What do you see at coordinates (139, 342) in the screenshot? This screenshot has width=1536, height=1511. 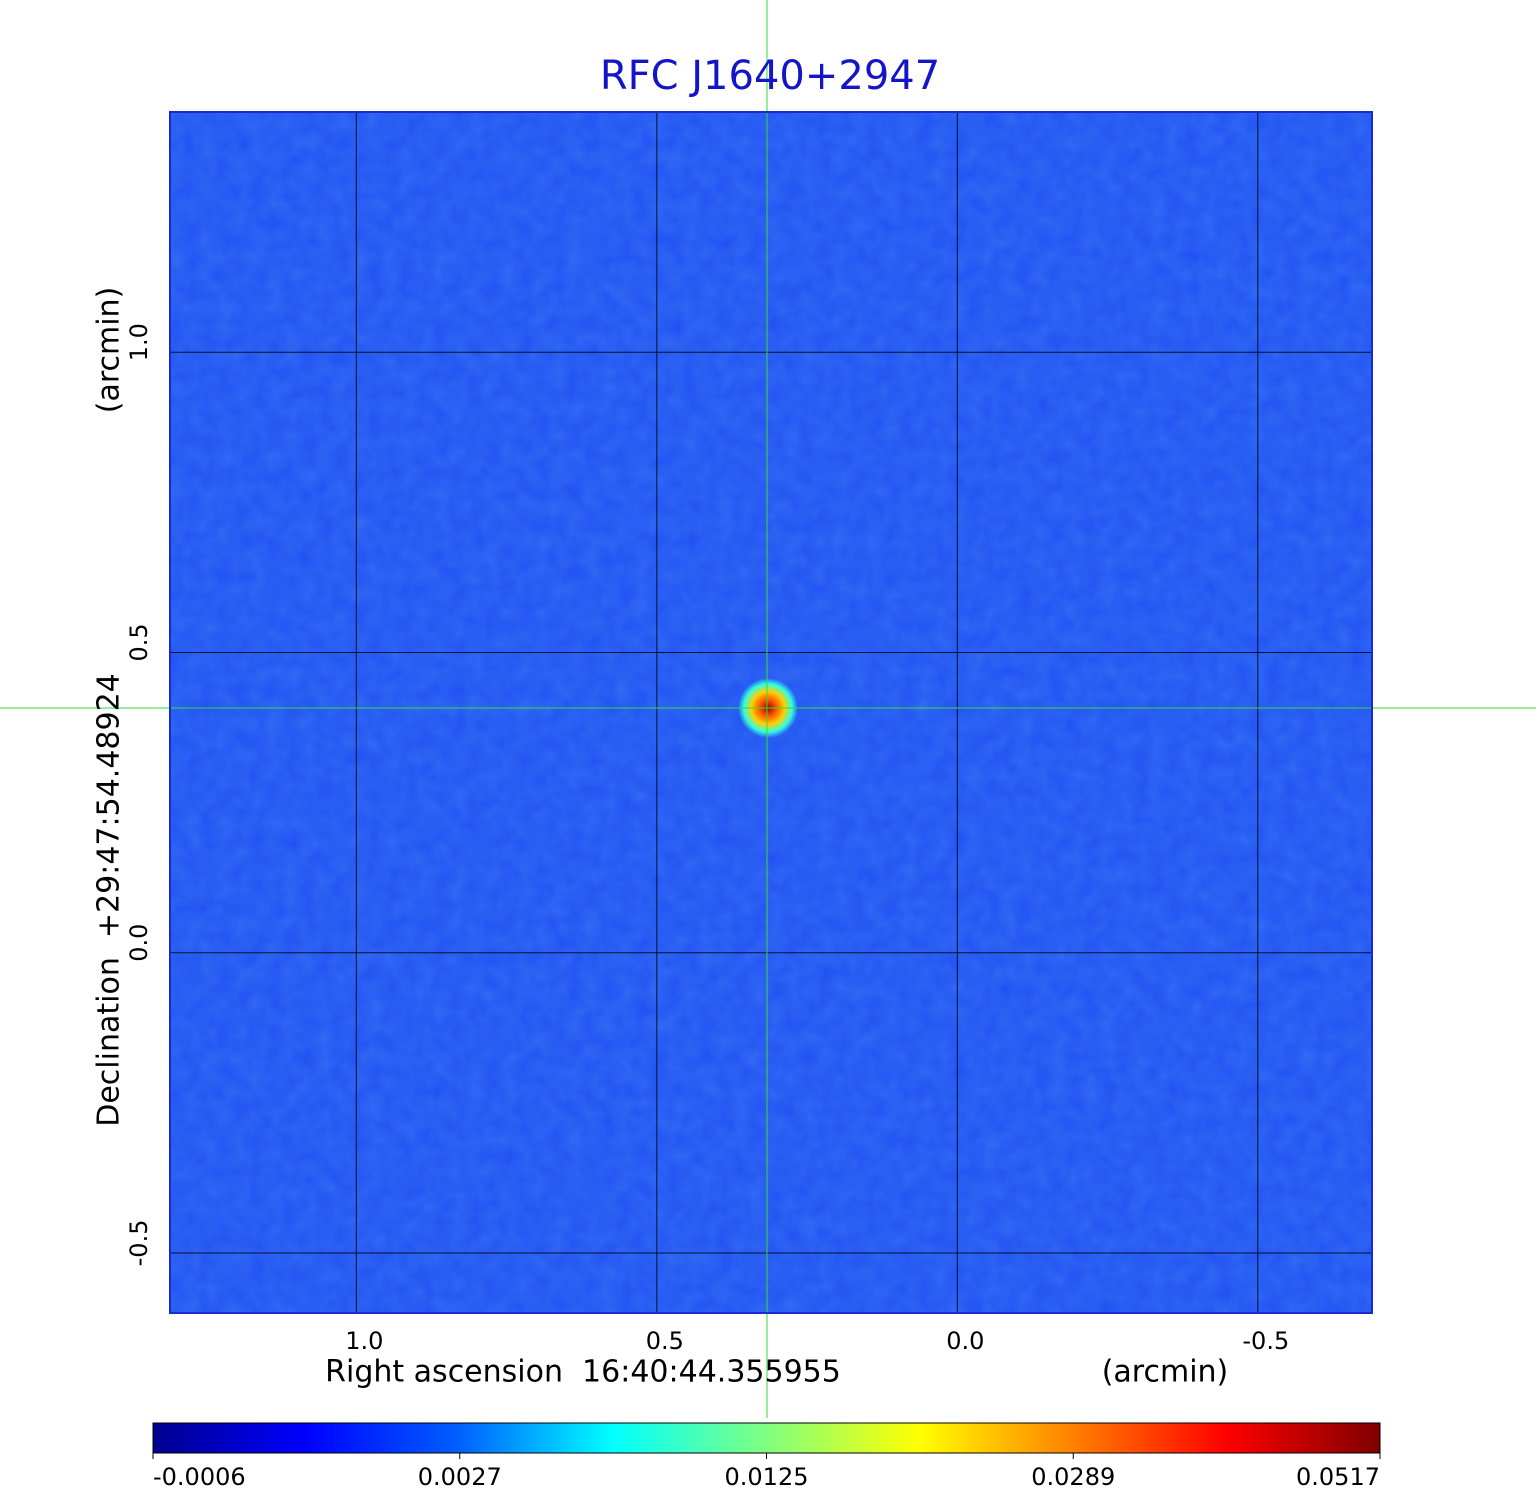 I see `y-tick-label: 1.0` at bounding box center [139, 342].